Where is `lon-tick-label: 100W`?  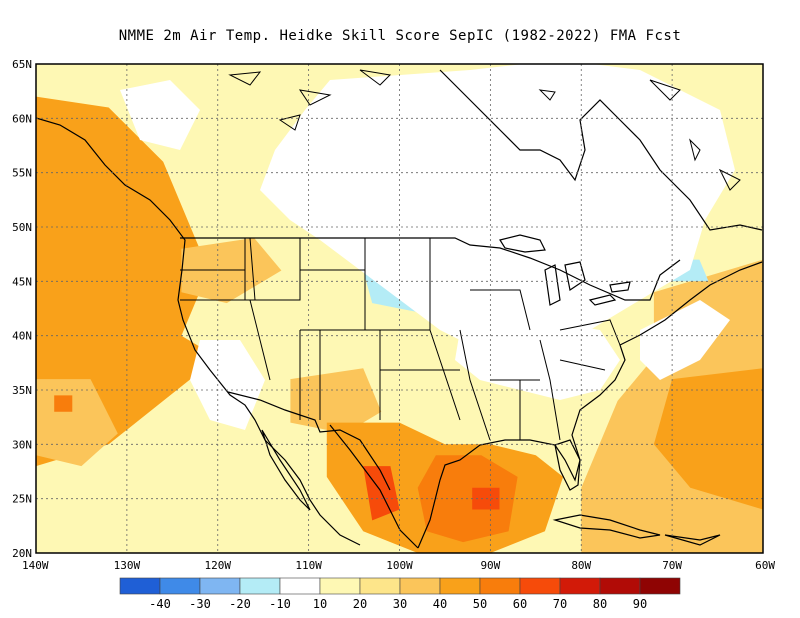 lon-tick-label: 100W is located at coordinates (399, 565).